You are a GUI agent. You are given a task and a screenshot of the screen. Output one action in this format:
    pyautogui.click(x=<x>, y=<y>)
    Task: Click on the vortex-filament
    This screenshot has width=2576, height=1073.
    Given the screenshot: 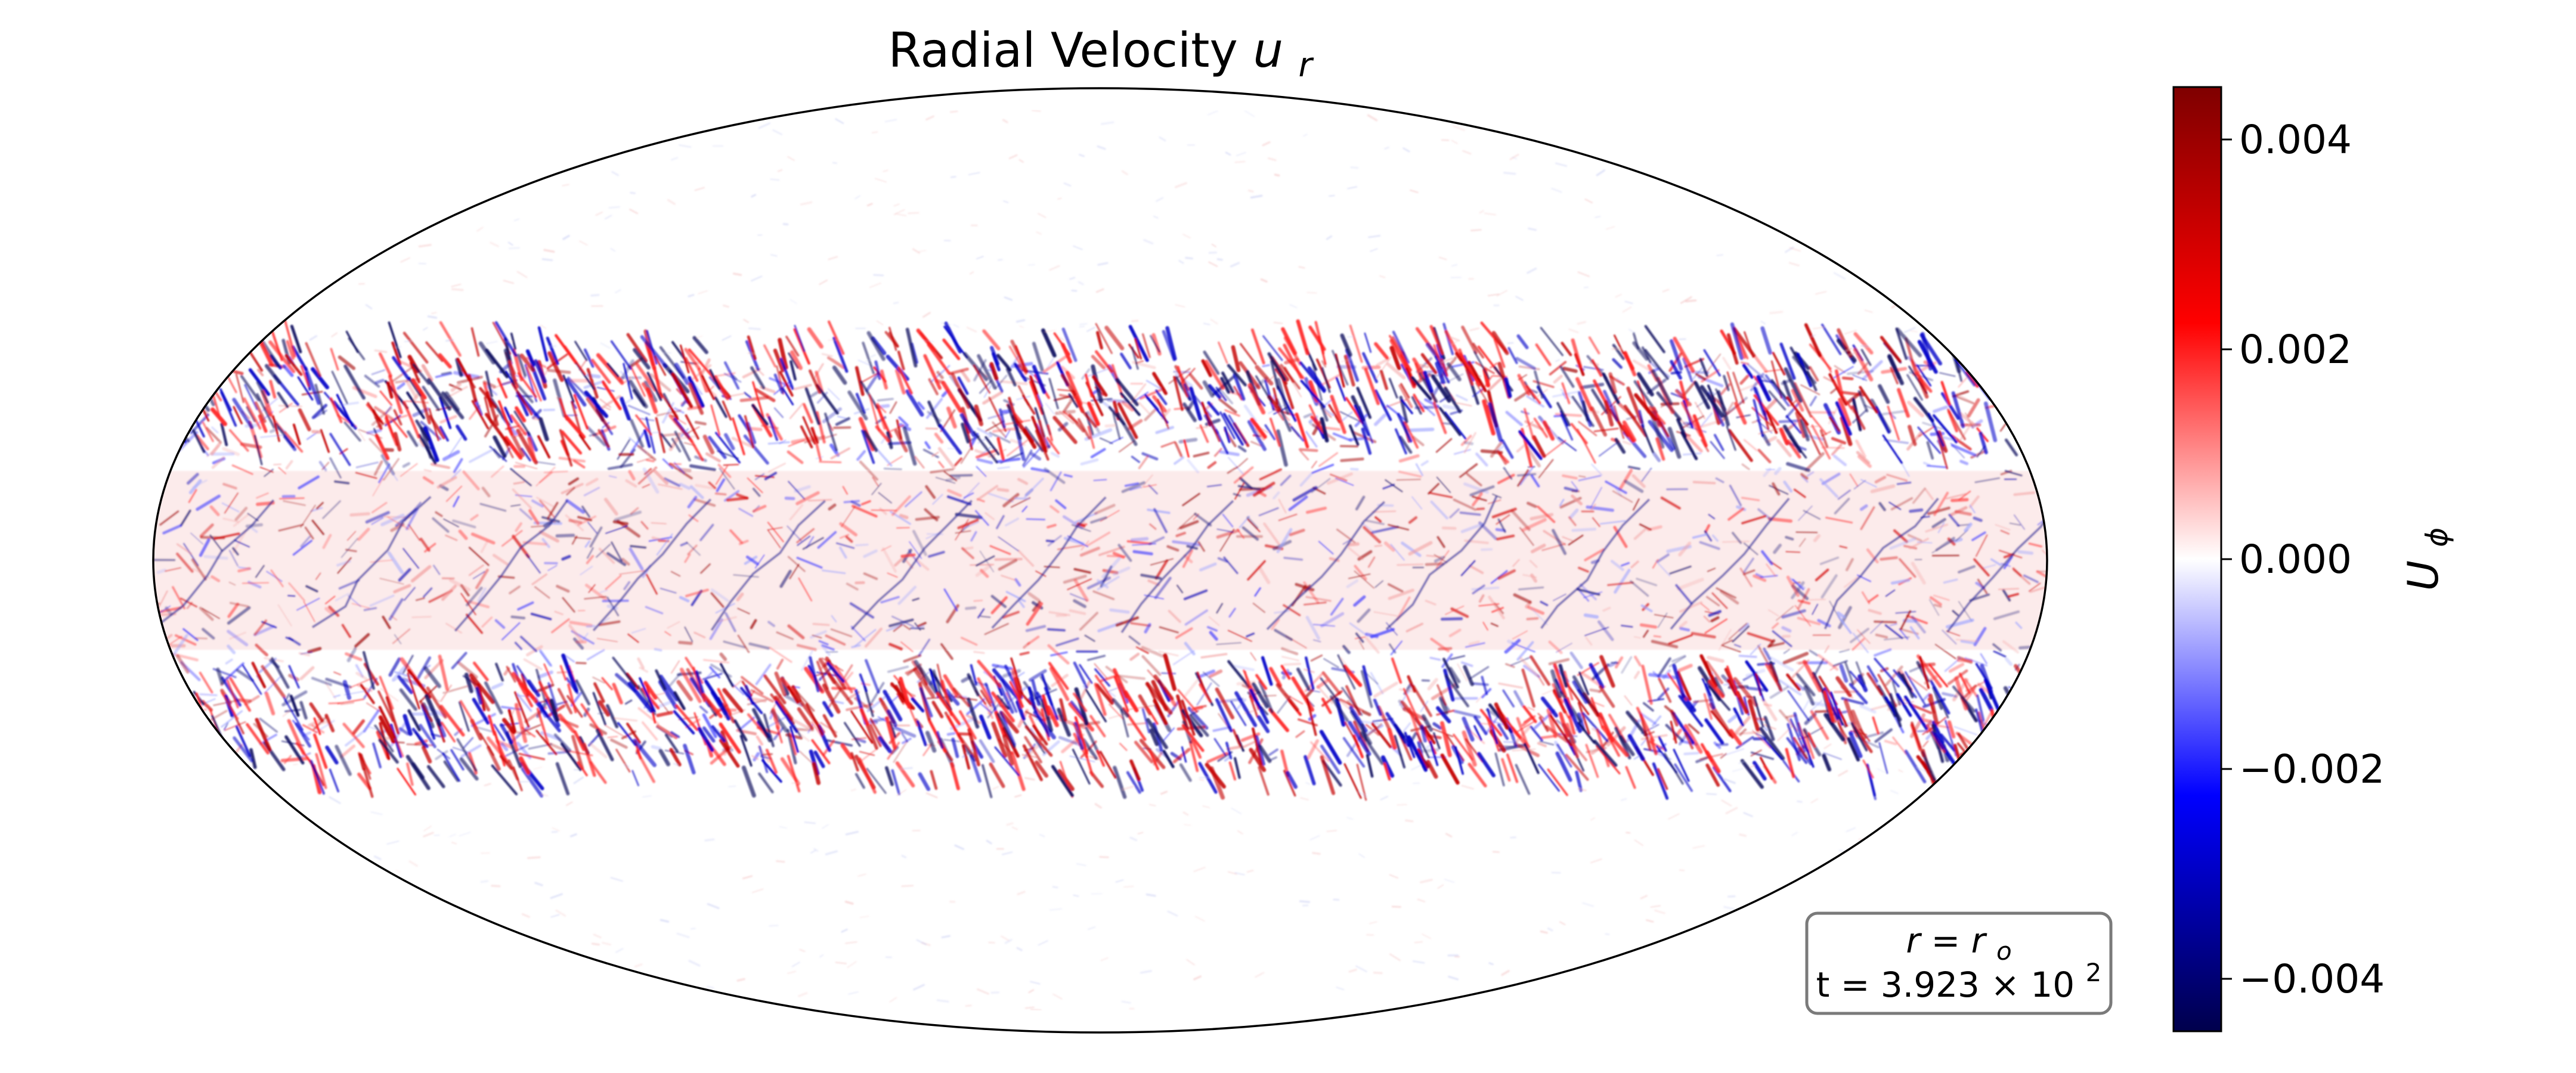 What is the action you would take?
    pyautogui.click(x=1441, y=563)
    